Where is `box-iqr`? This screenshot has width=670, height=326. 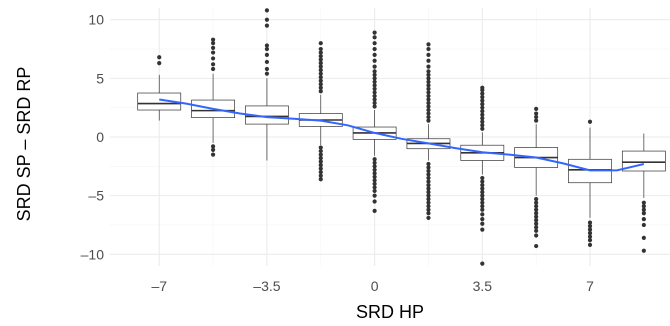 box-iqr is located at coordinates (159, 101).